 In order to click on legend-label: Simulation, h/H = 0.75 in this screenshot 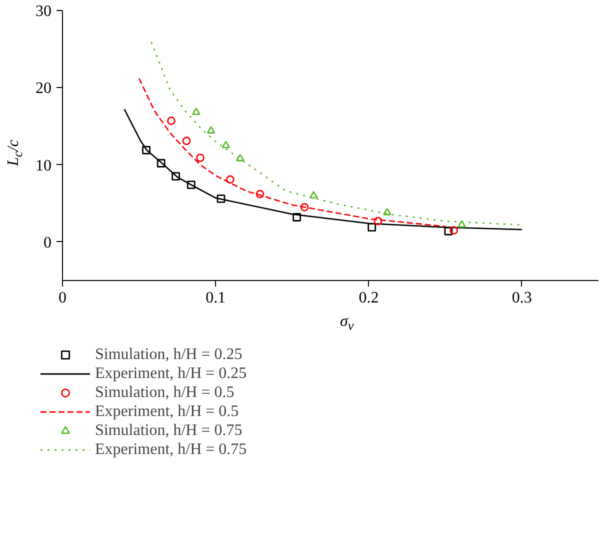, I will do `click(168, 430)`.